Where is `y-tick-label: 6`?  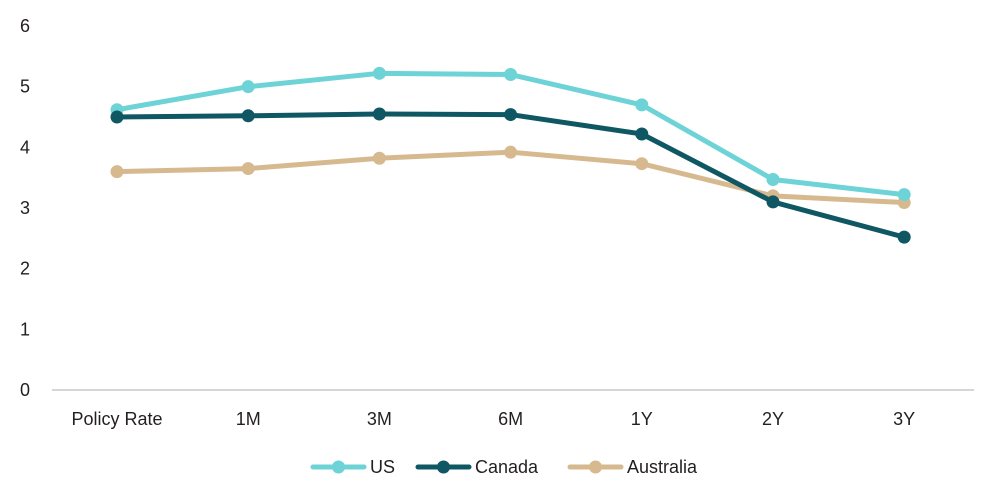
y-tick-label: 6 is located at coordinates (25, 26).